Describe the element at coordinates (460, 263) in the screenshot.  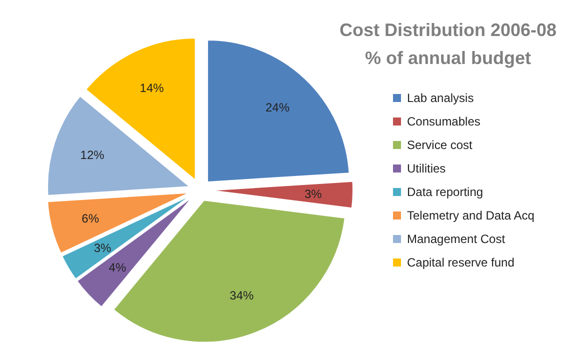
I see `legend-label: Capital reserve fund` at that location.